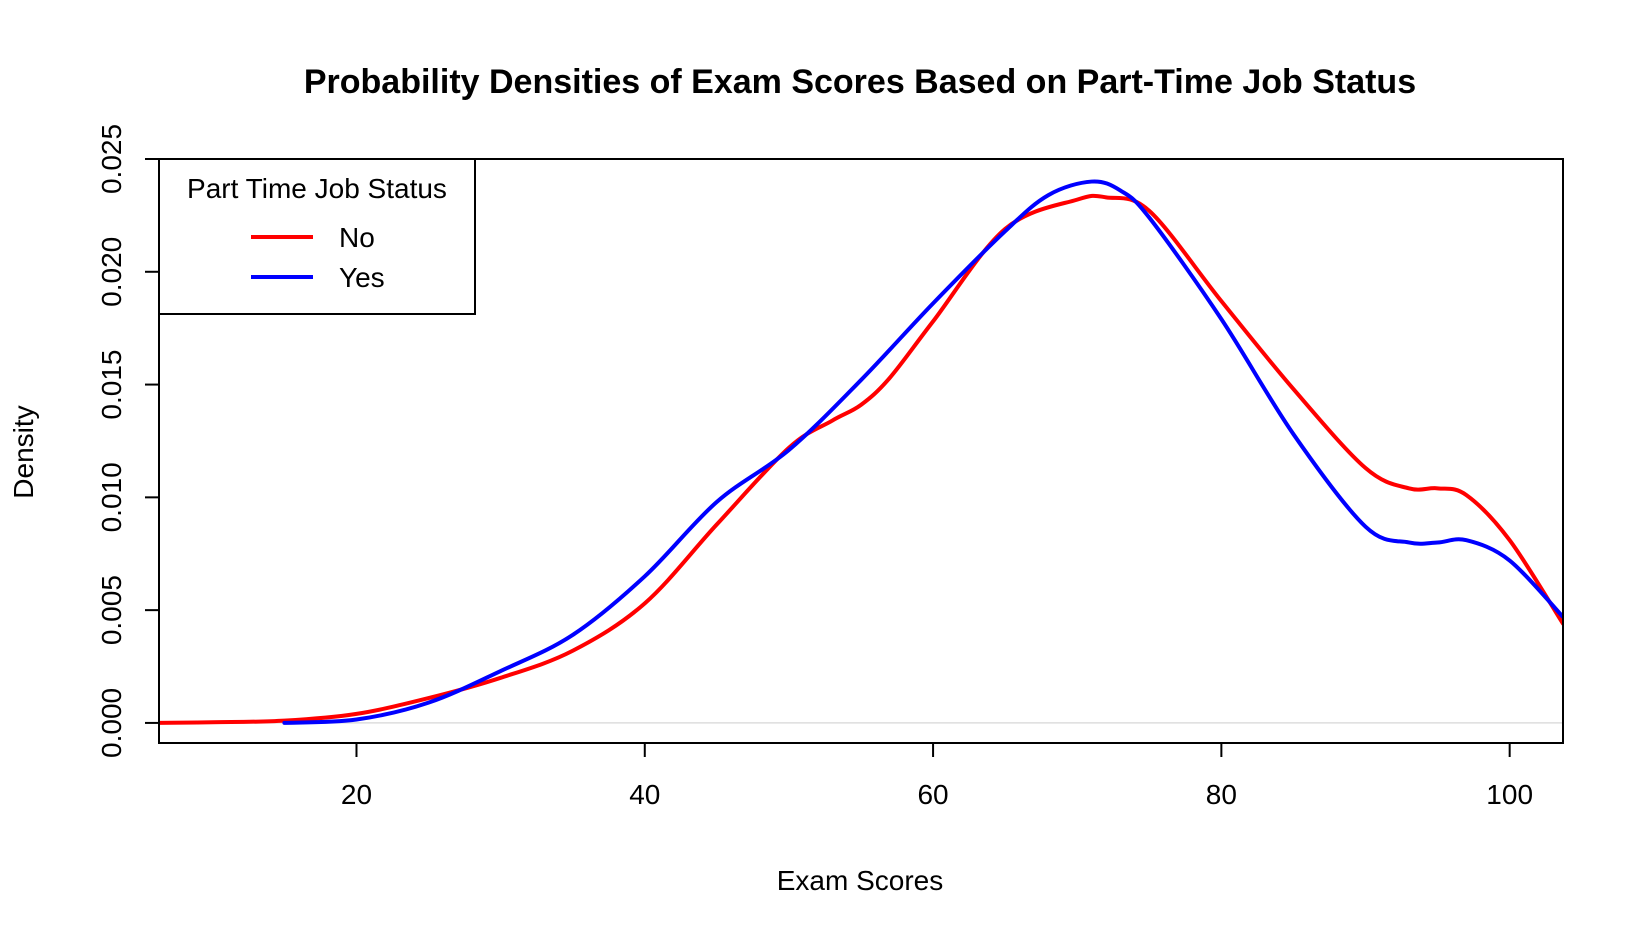 Image resolution: width=1630 pixels, height=932 pixels. Describe the element at coordinates (111, 723) in the screenshot. I see `y-tick-label: 0.000` at that location.